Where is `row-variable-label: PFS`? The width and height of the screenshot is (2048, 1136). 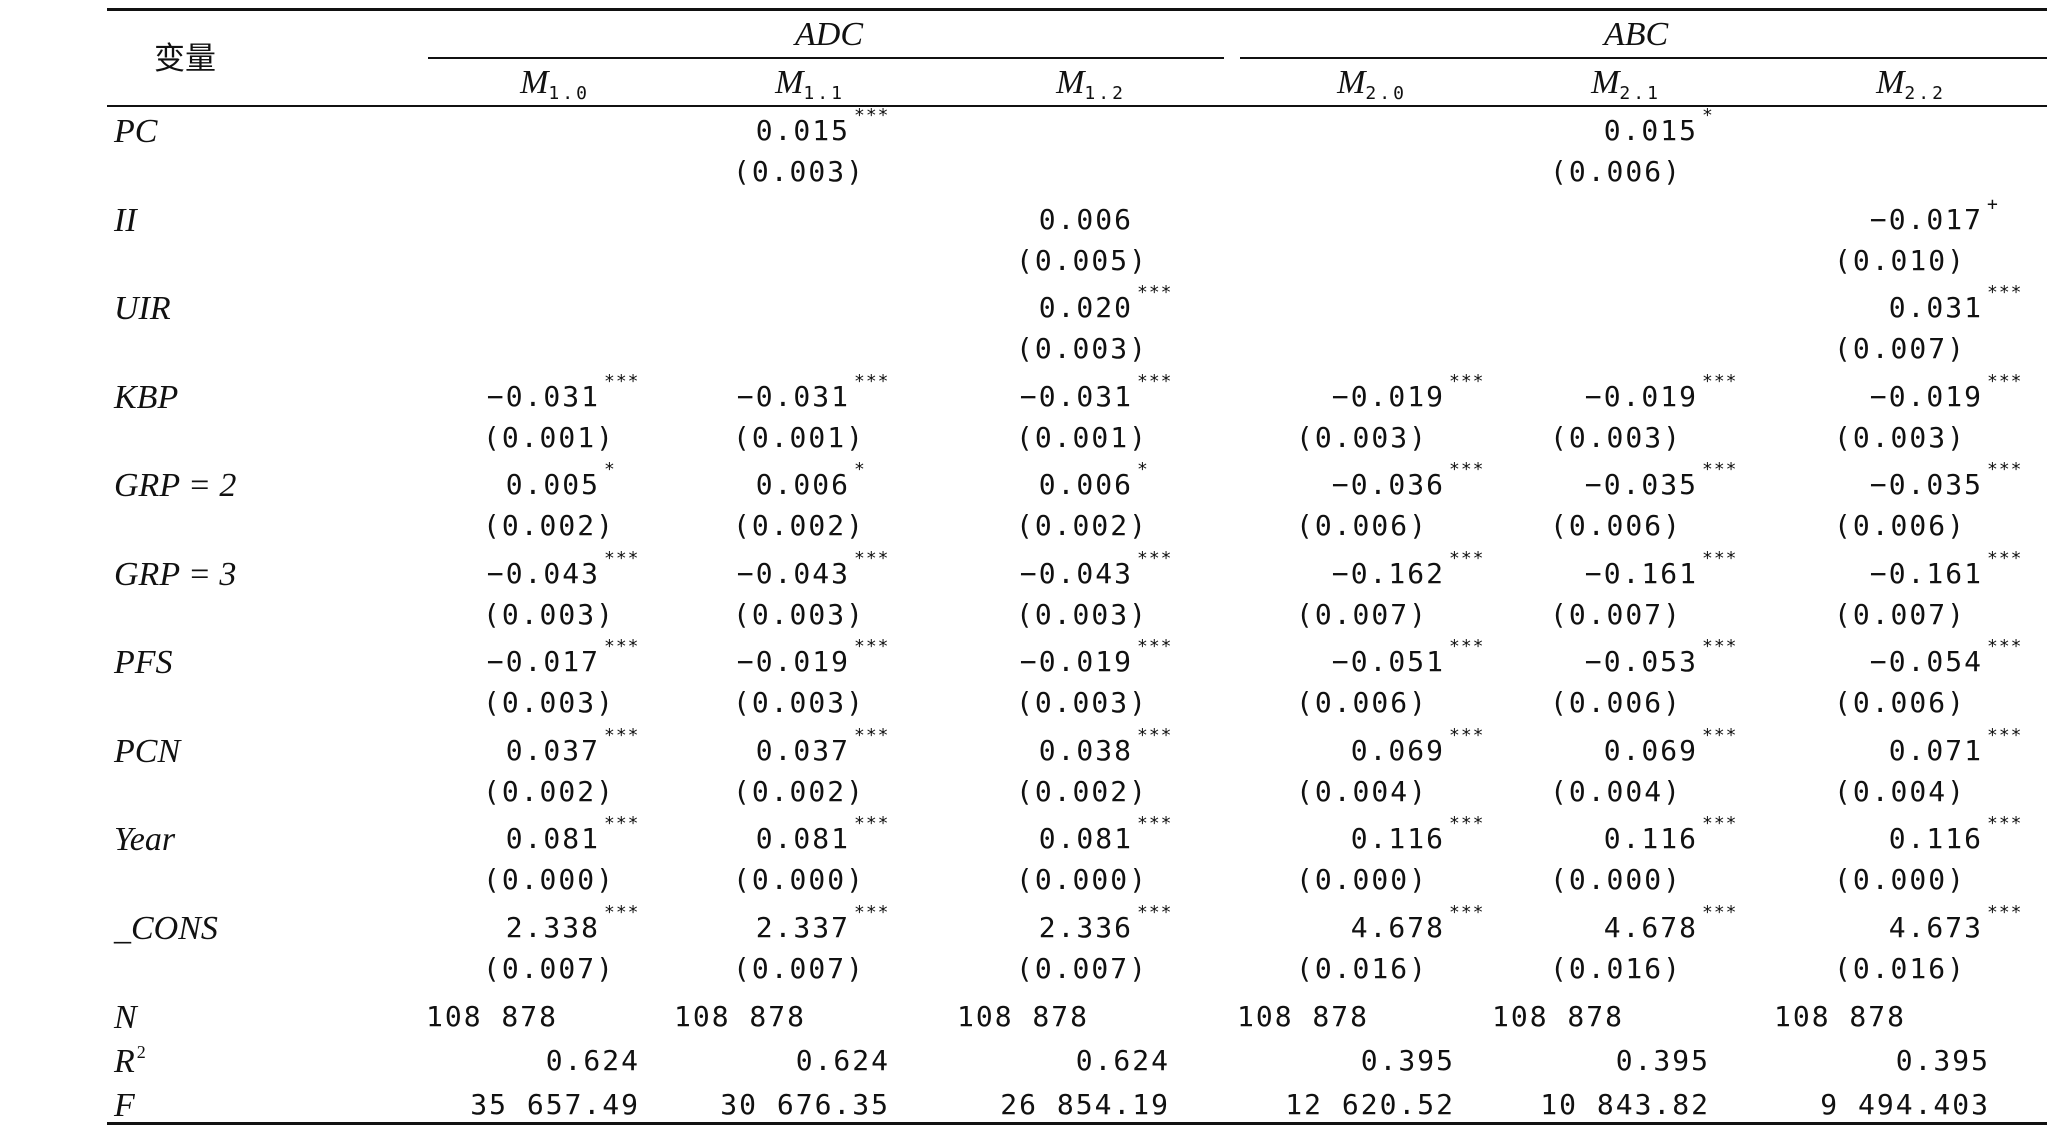
row-variable-label: PFS is located at coordinates (143, 662).